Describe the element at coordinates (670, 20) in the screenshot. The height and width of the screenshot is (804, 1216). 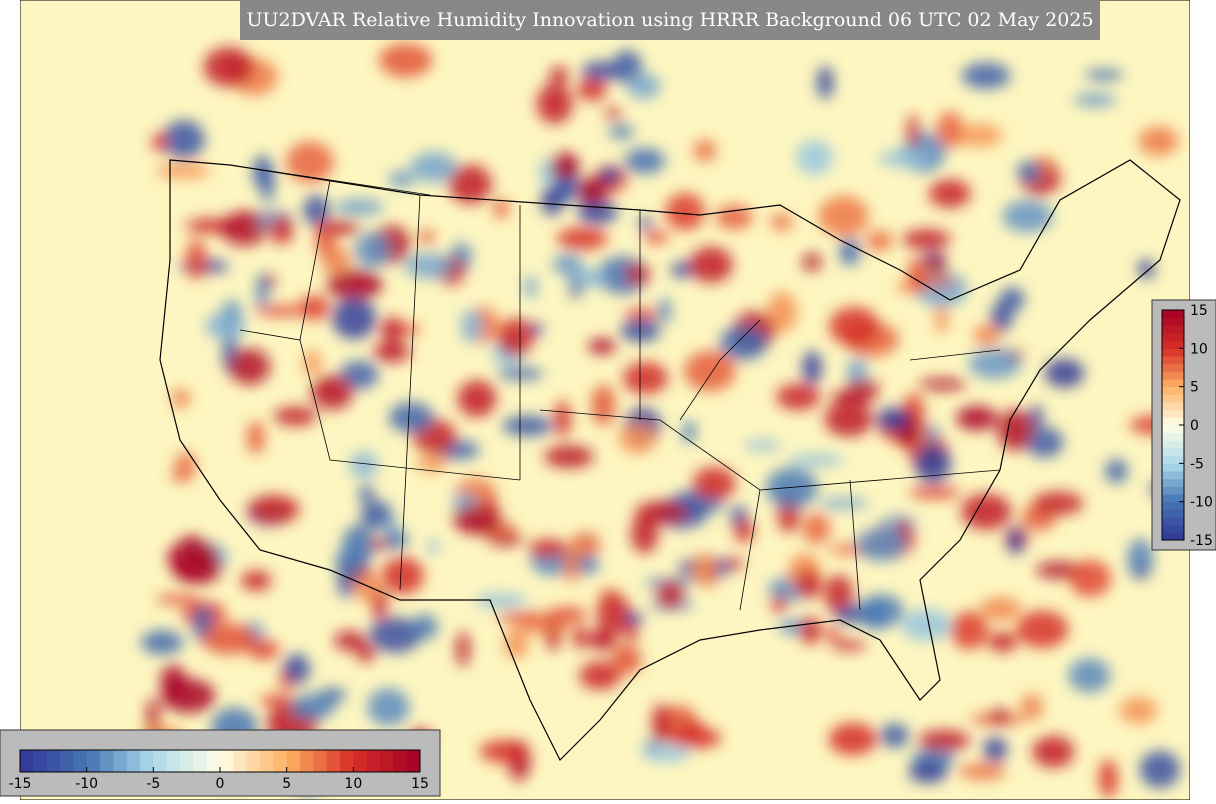
I see `title-box` at that location.